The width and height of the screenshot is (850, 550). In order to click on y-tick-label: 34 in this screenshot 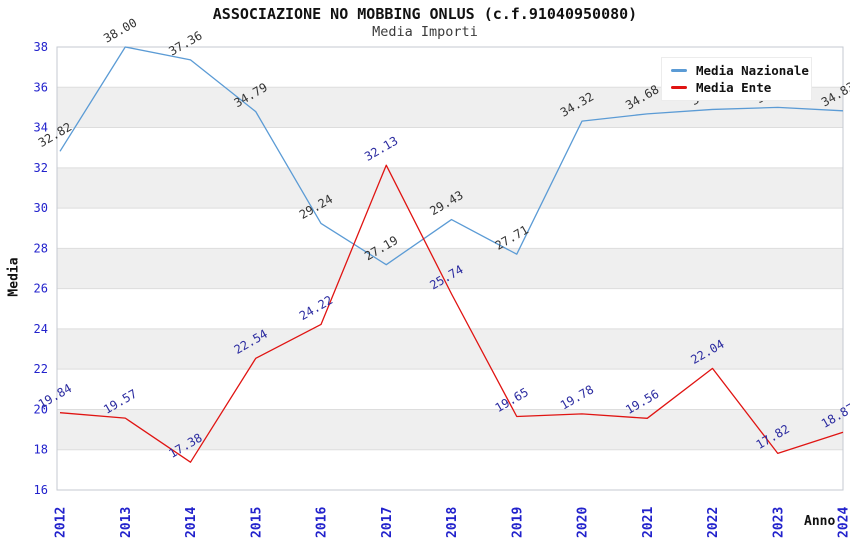, I will do `click(41, 128)`.